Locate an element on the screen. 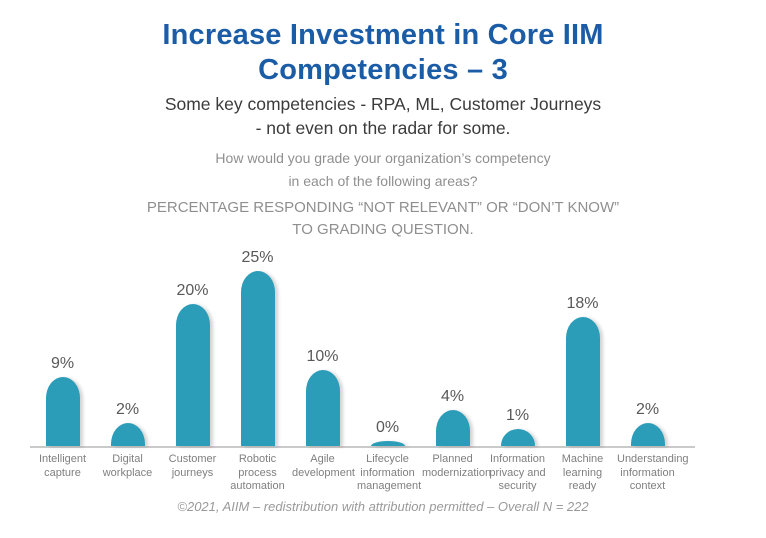 The image size is (766, 538). bar-column: 25% is located at coordinates (257, 347).